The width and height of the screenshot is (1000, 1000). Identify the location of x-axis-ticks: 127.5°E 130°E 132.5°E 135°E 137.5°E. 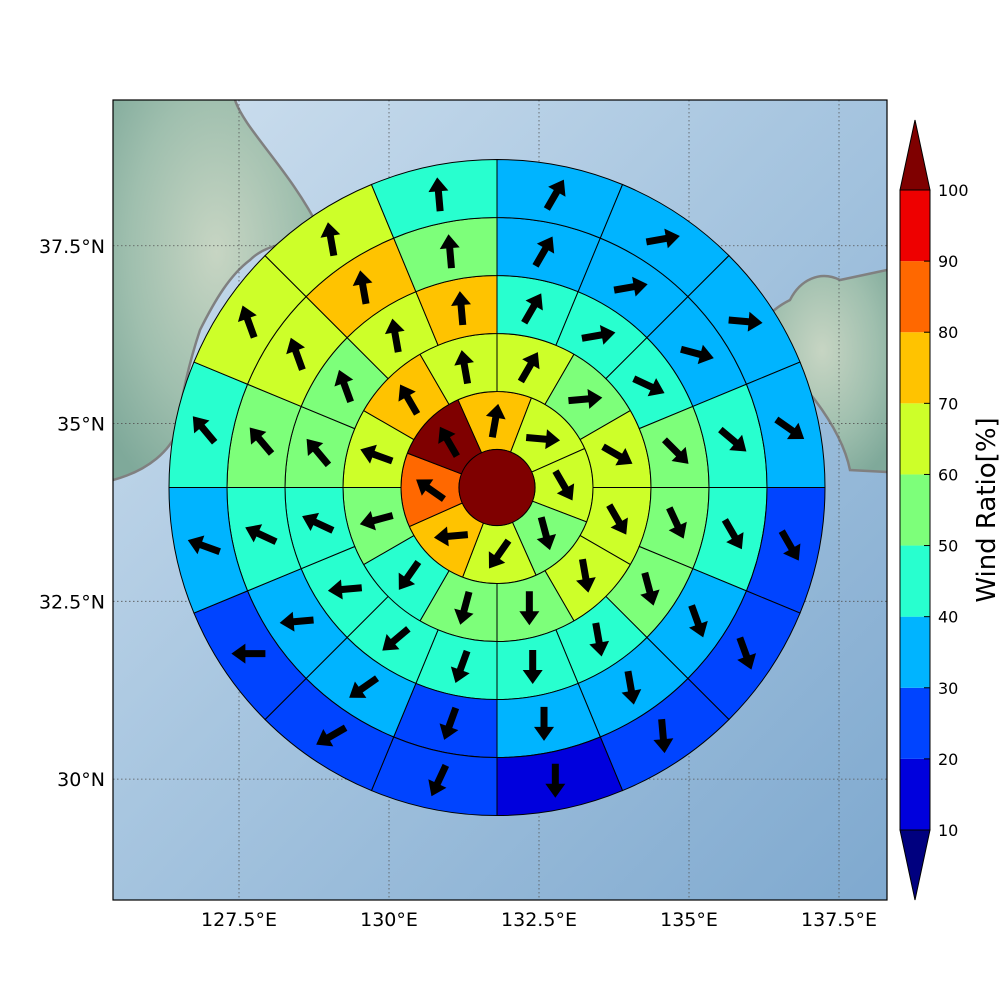
(539, 920).